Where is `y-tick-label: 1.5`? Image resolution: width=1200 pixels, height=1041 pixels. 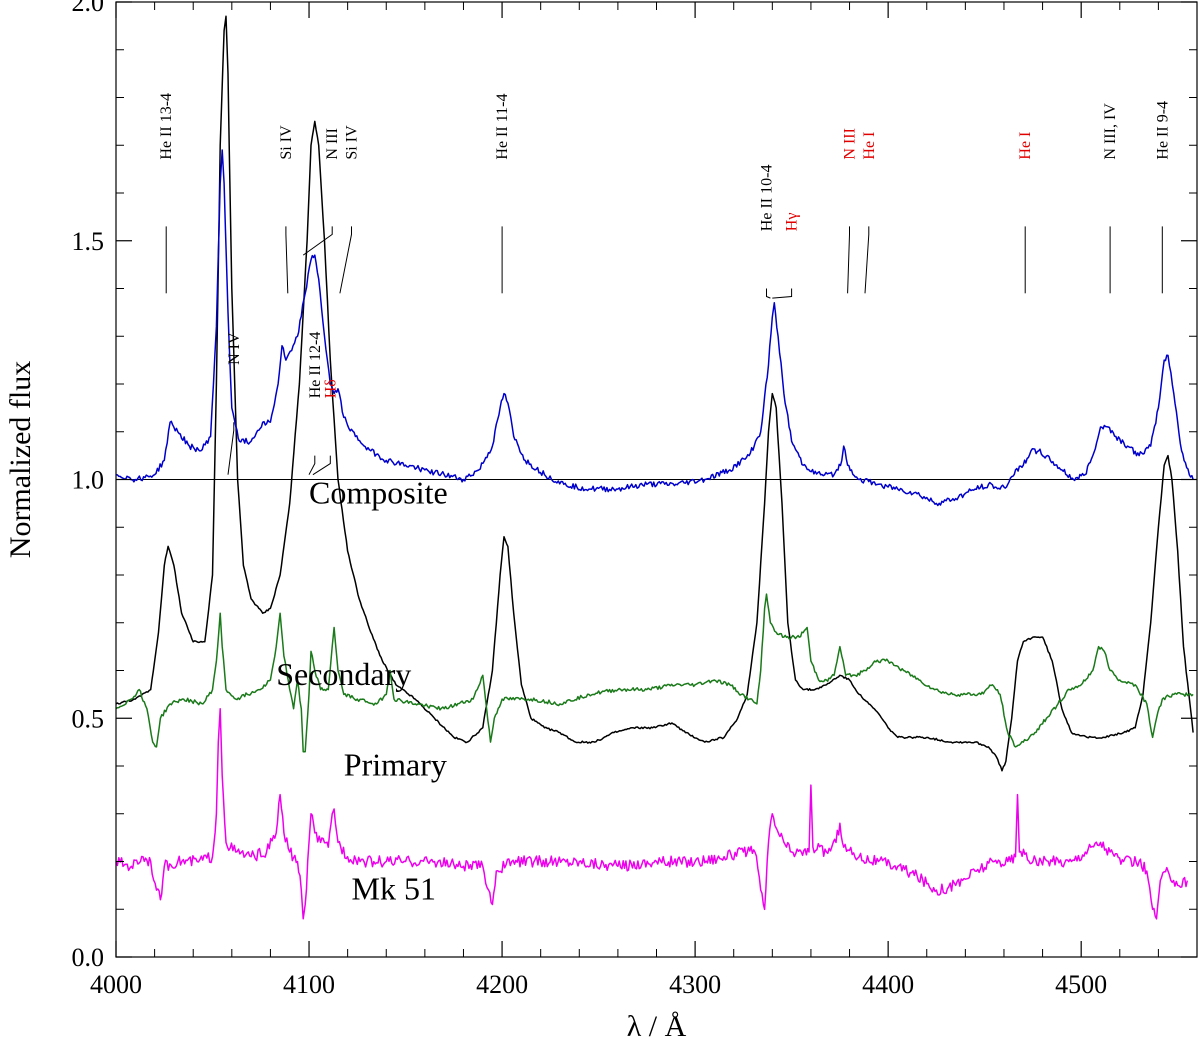 y-tick-label: 1.5 is located at coordinates (88, 241).